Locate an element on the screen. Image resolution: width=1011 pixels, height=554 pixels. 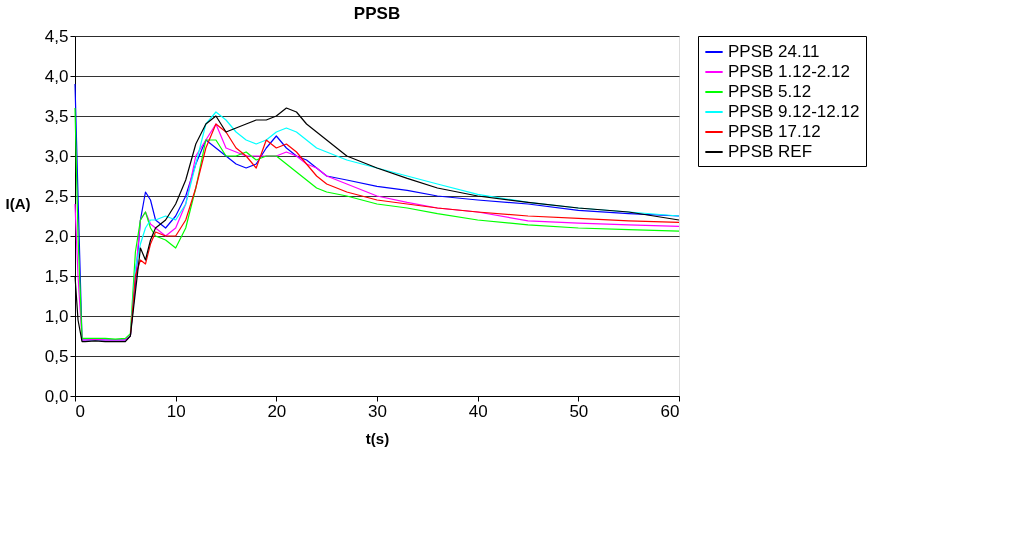
y-tick-label: 3,0 is located at coordinates (56, 156).